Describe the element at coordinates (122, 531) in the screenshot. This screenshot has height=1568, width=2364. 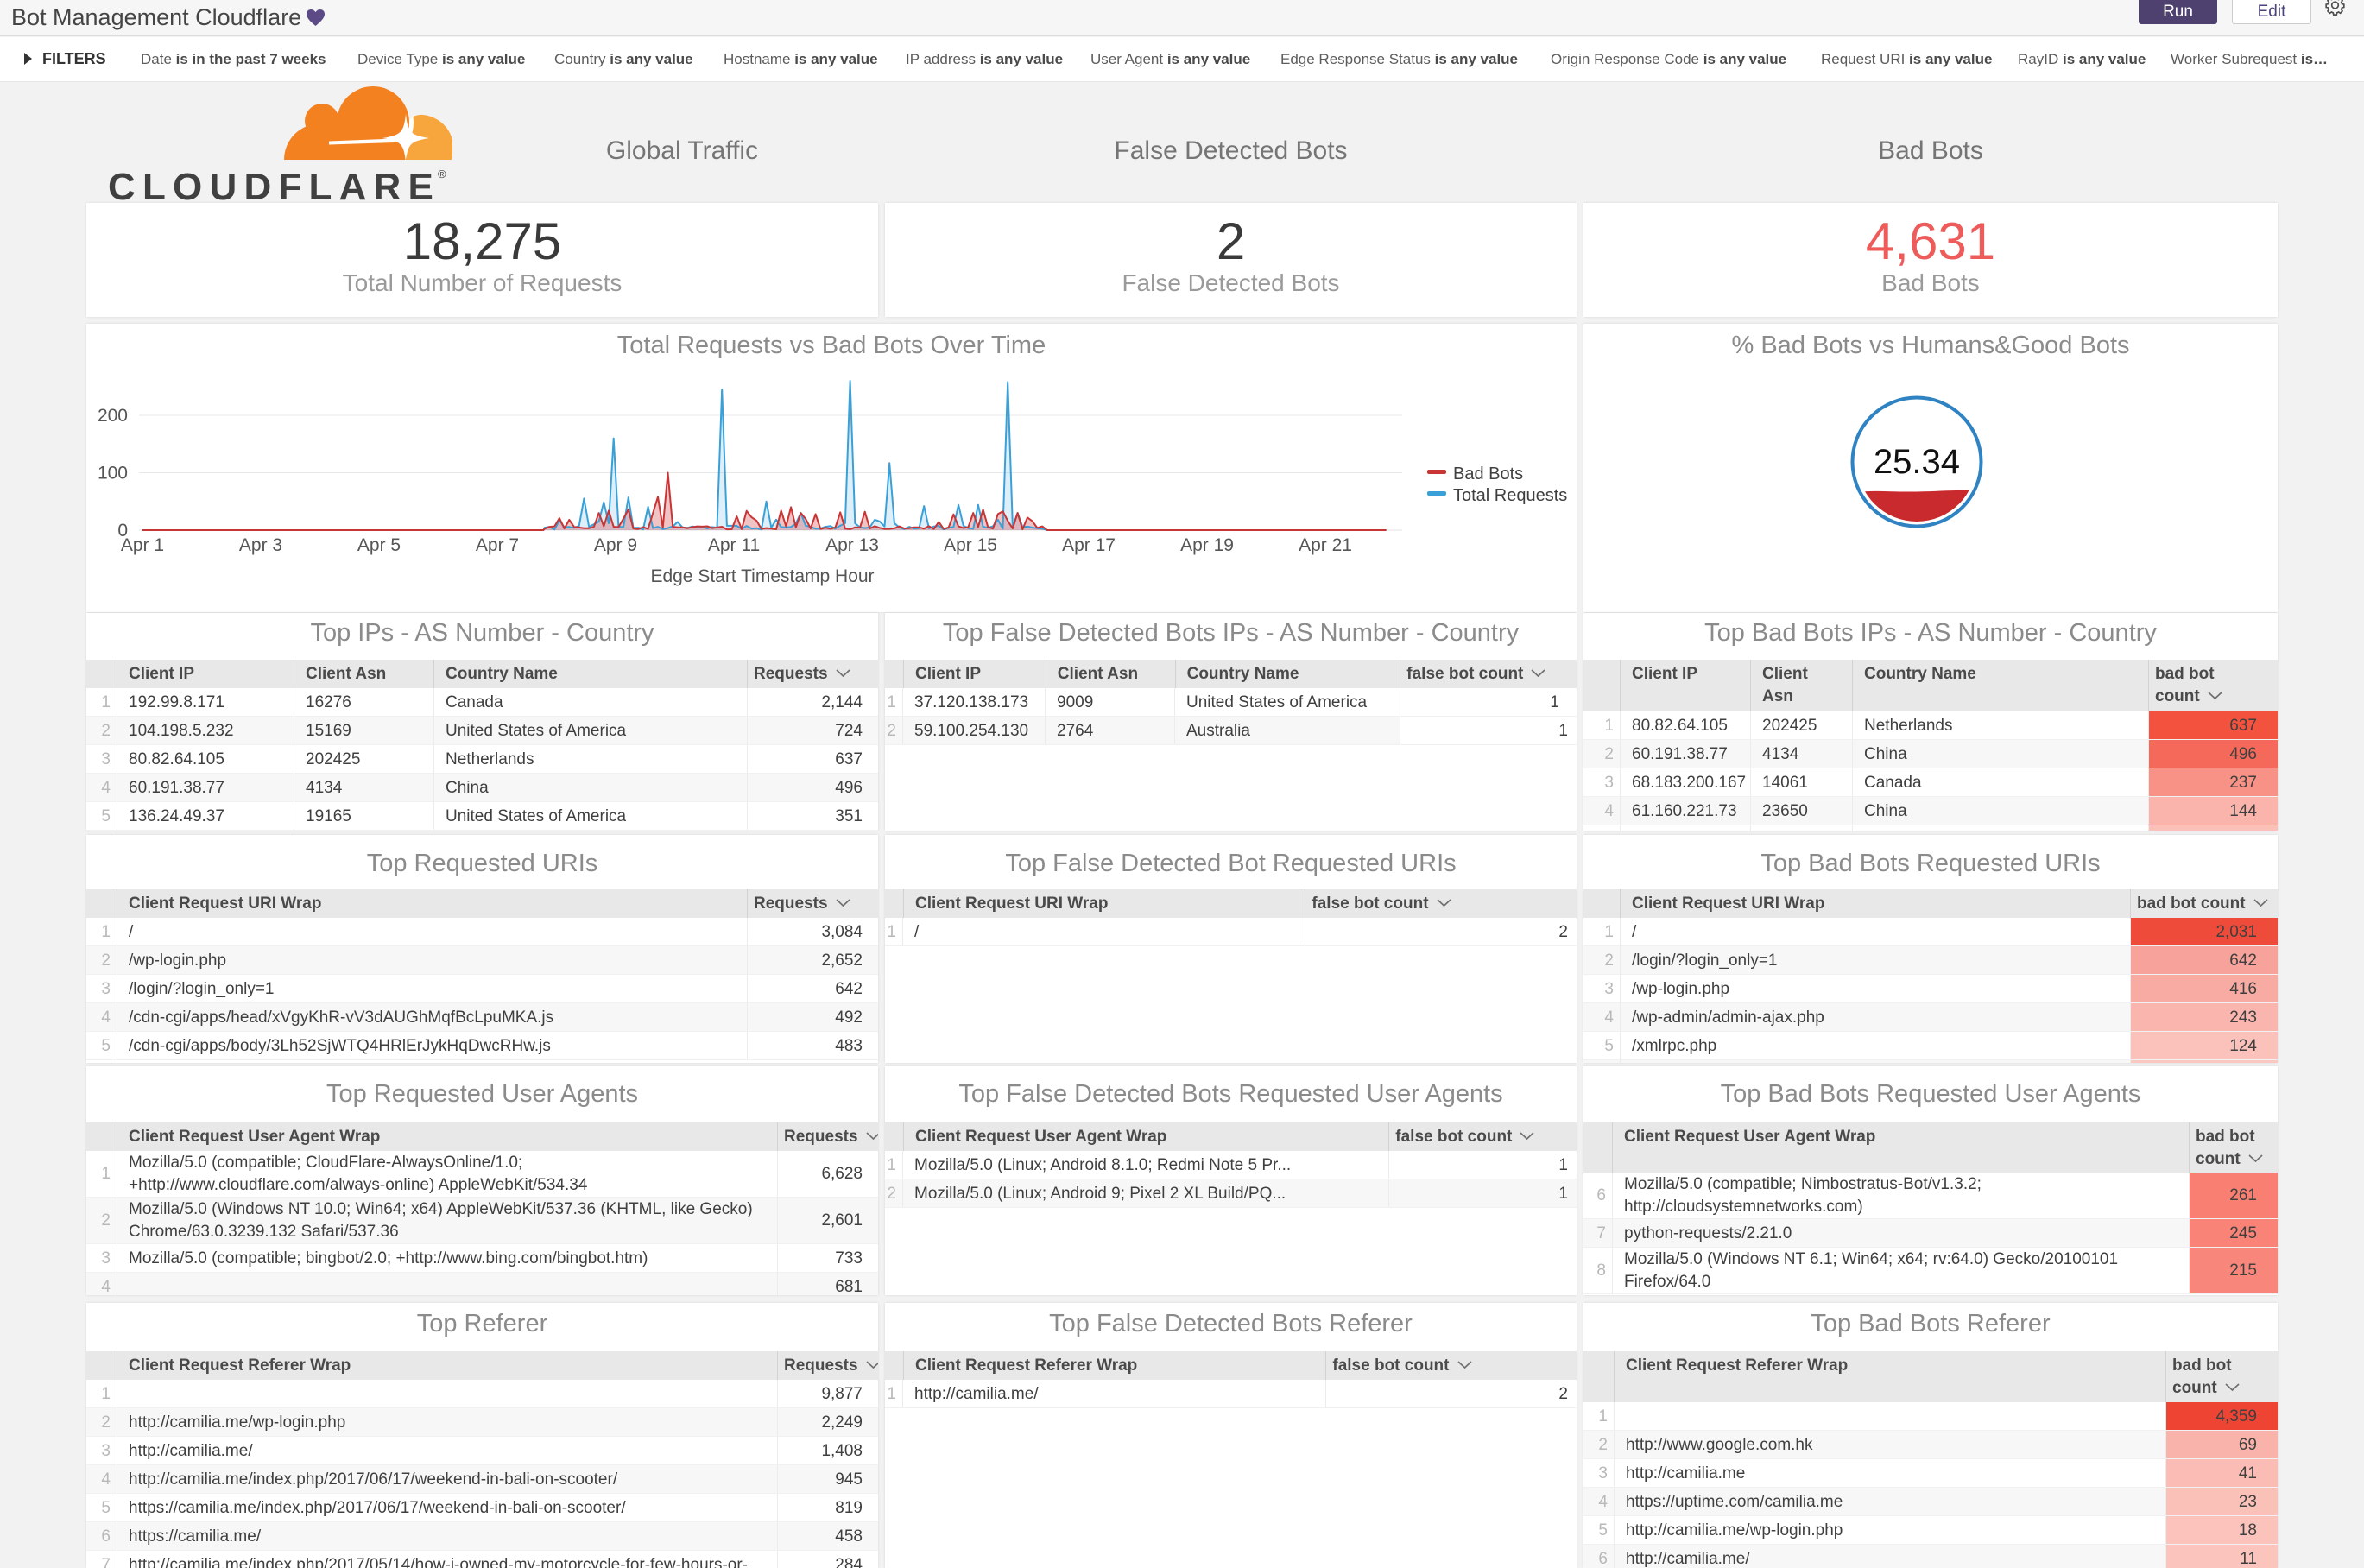
I see `svg-text: 0` at that location.